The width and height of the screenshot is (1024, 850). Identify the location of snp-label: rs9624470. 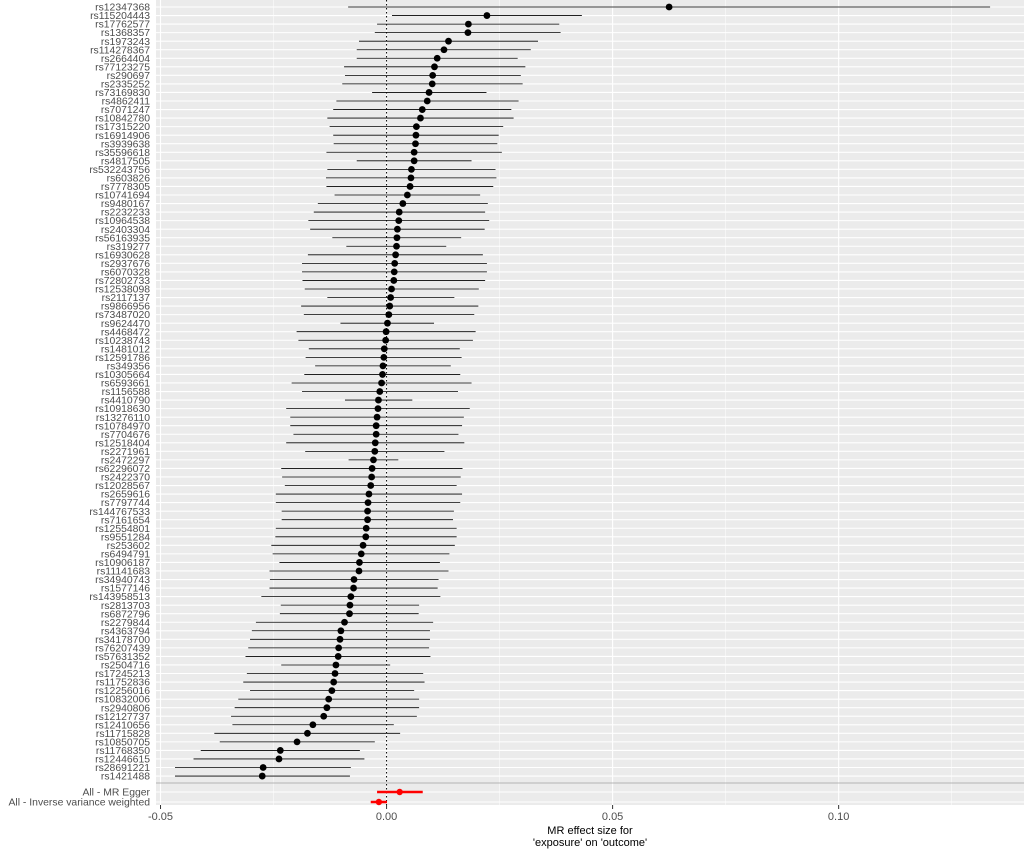
(125, 324).